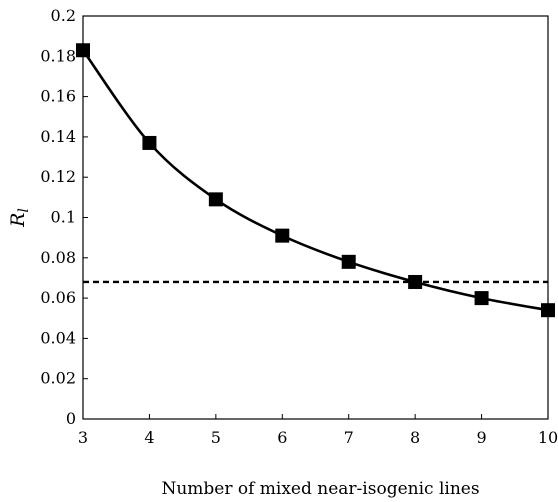 The image size is (558, 502). Describe the element at coordinates (58, 96) in the screenshot. I see `y-tick-label: 0.16` at that location.